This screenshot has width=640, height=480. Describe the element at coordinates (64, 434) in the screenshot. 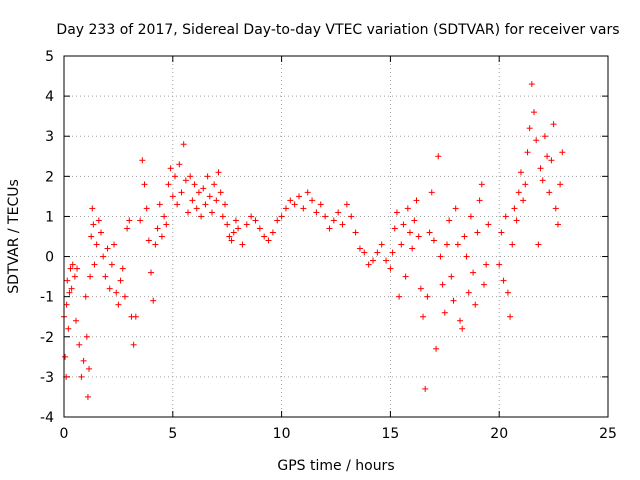

I see `x-tick-label: 0` at that location.